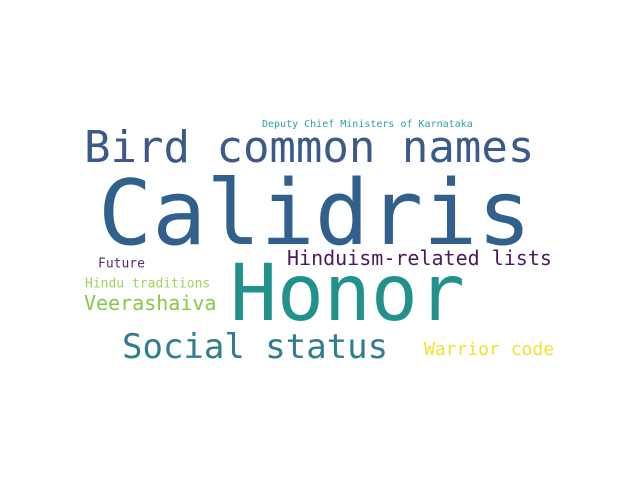  I want to click on word-deputy-chief-ministers-of-karnataka: Deputy Chief Ministers of Karnataka, so click(367, 124).